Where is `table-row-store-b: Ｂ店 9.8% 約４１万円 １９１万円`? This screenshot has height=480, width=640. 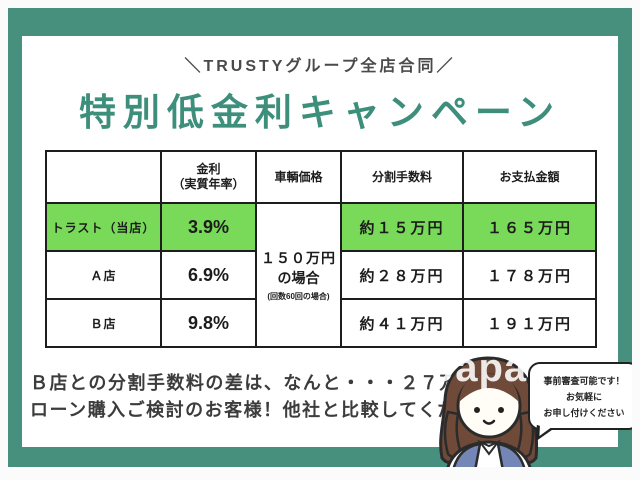
table-row-store-b: Ｂ店 9.8% 約４１万円 １９１万円 is located at coordinates (321, 323).